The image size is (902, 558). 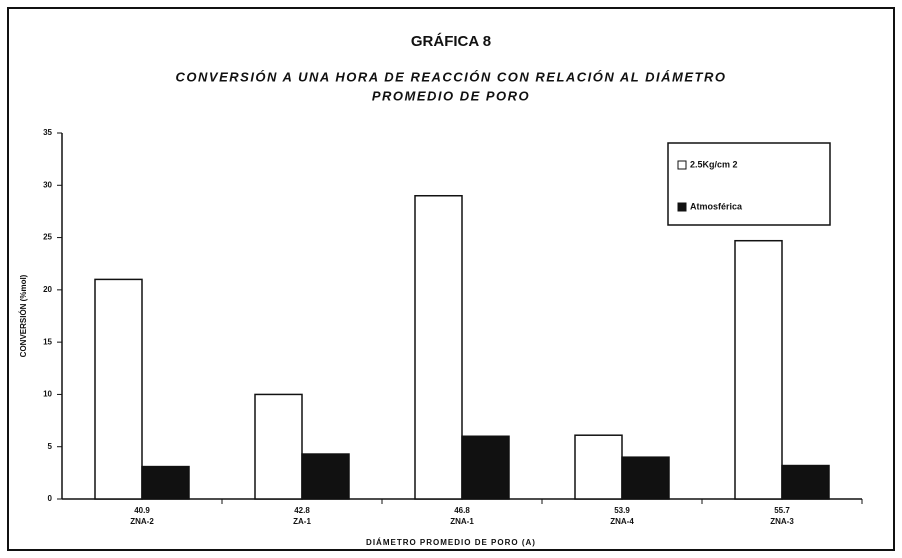 What do you see at coordinates (622, 521) in the screenshot?
I see `x-tick-label: ZNA-4` at bounding box center [622, 521].